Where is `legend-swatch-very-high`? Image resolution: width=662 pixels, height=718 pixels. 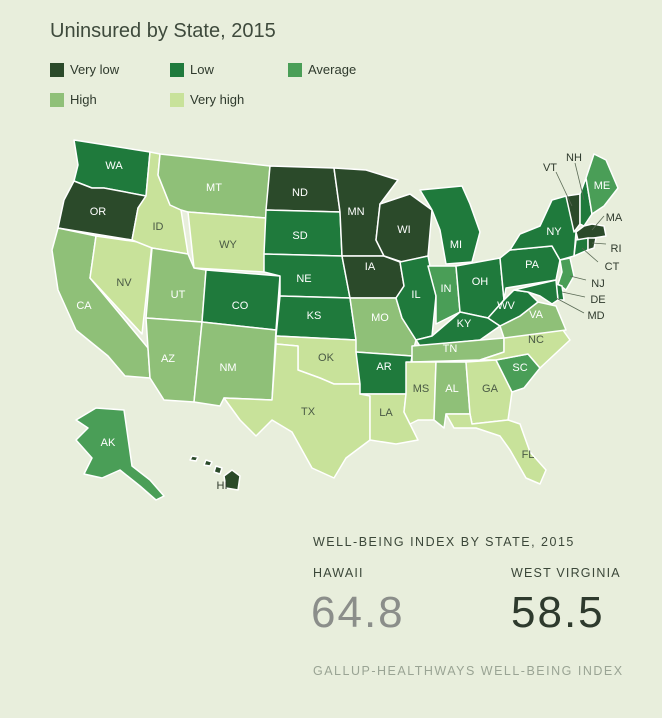
legend-swatch-very-high is located at coordinates (177, 100).